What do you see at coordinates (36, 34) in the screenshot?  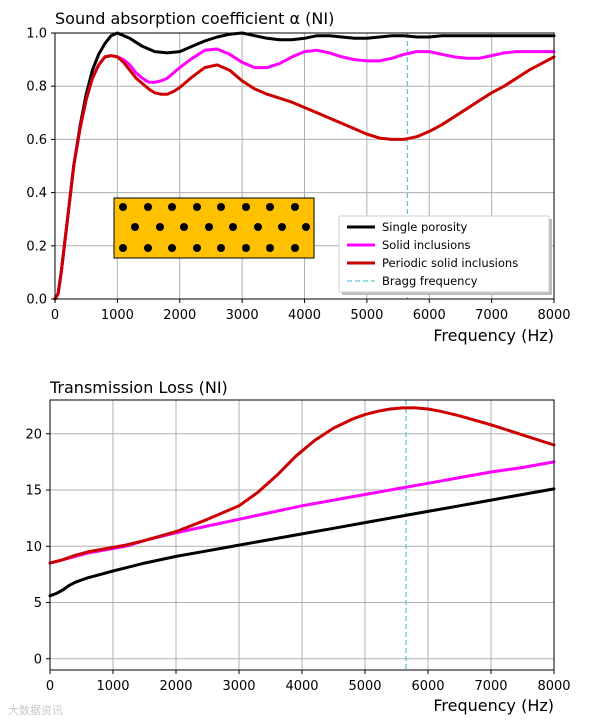 I see `y-tick-label: 1.0` at bounding box center [36, 34].